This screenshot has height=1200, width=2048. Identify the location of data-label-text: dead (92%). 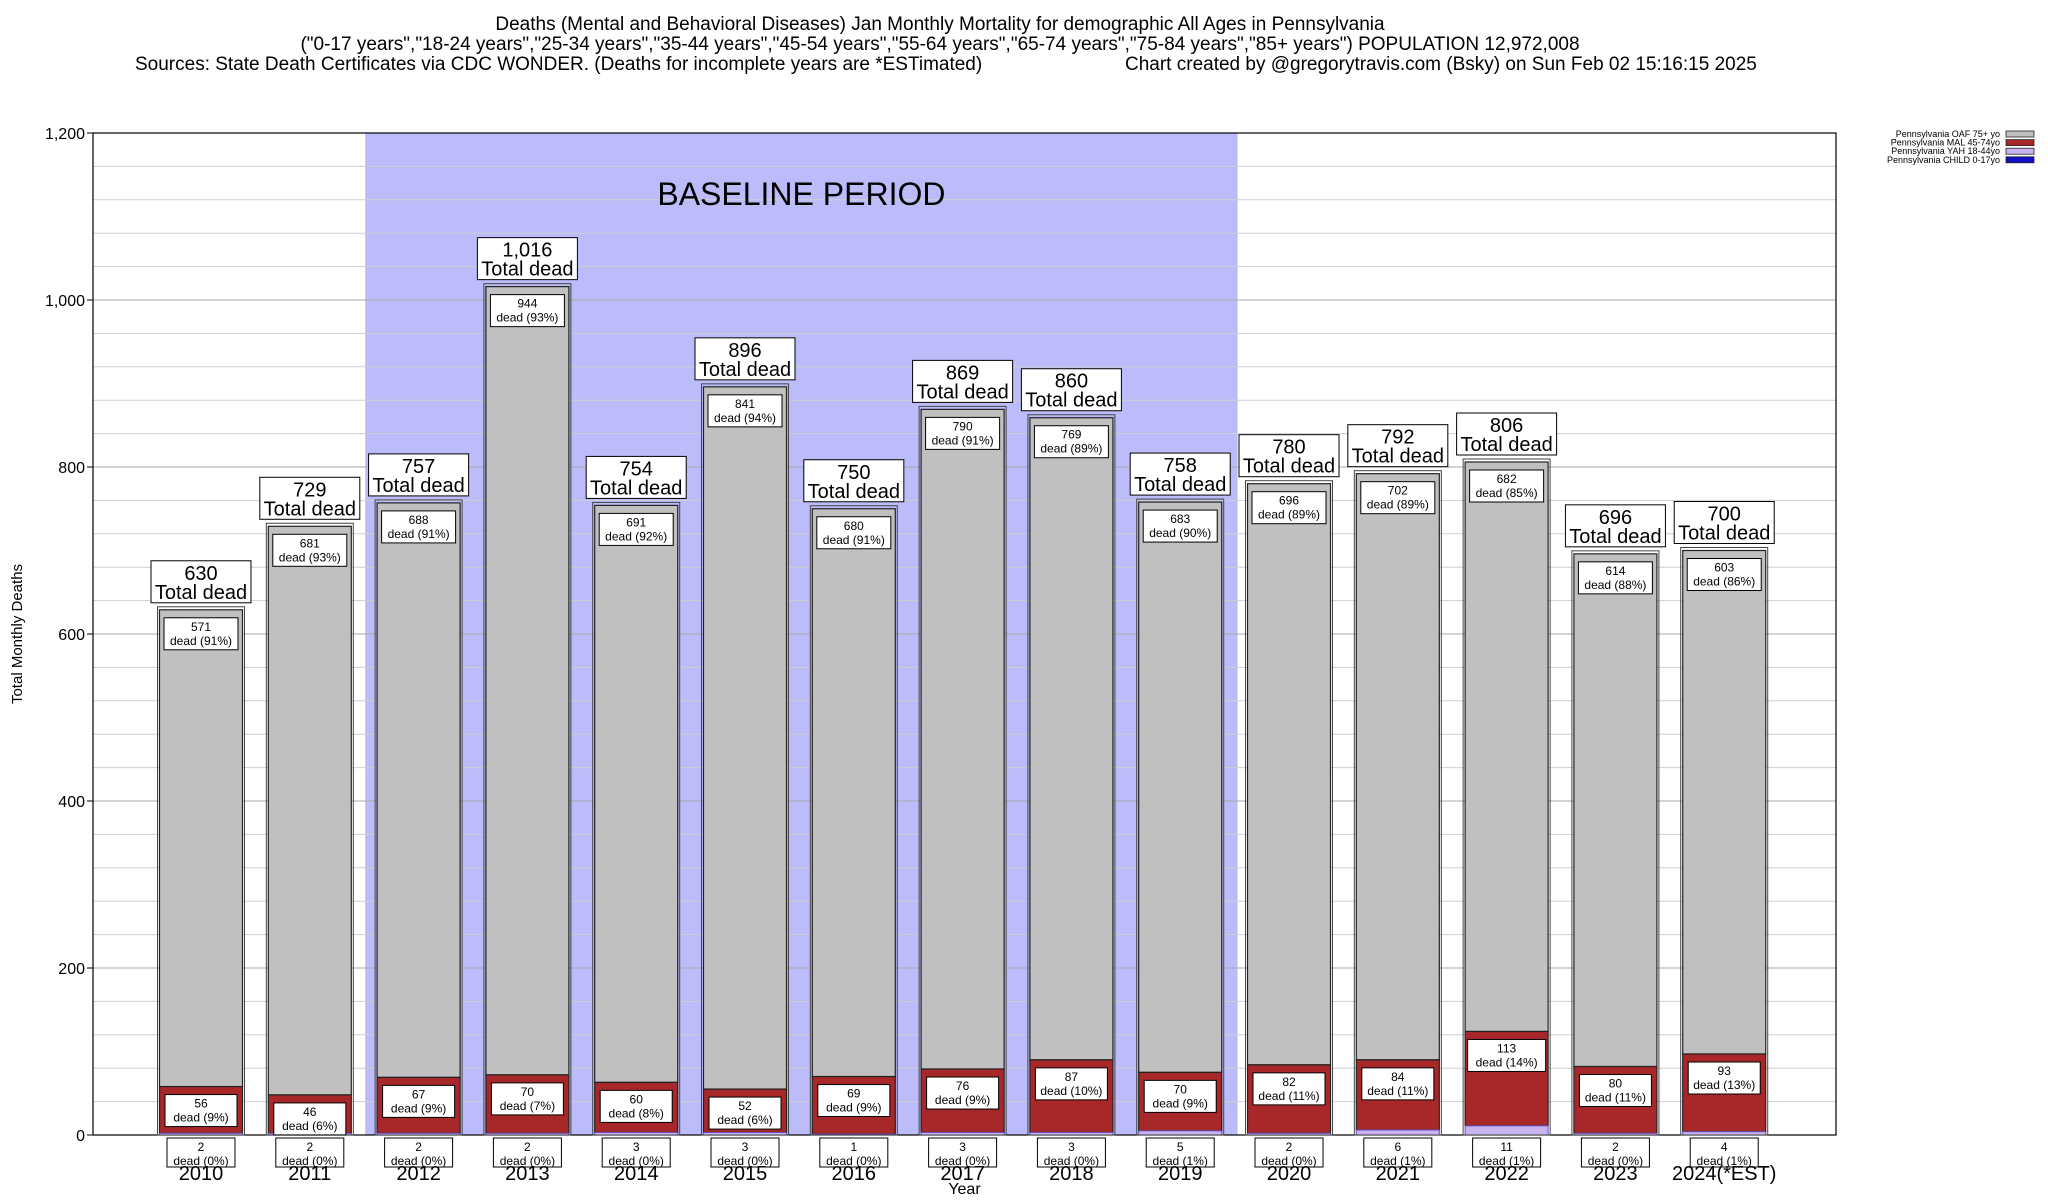
(636, 536).